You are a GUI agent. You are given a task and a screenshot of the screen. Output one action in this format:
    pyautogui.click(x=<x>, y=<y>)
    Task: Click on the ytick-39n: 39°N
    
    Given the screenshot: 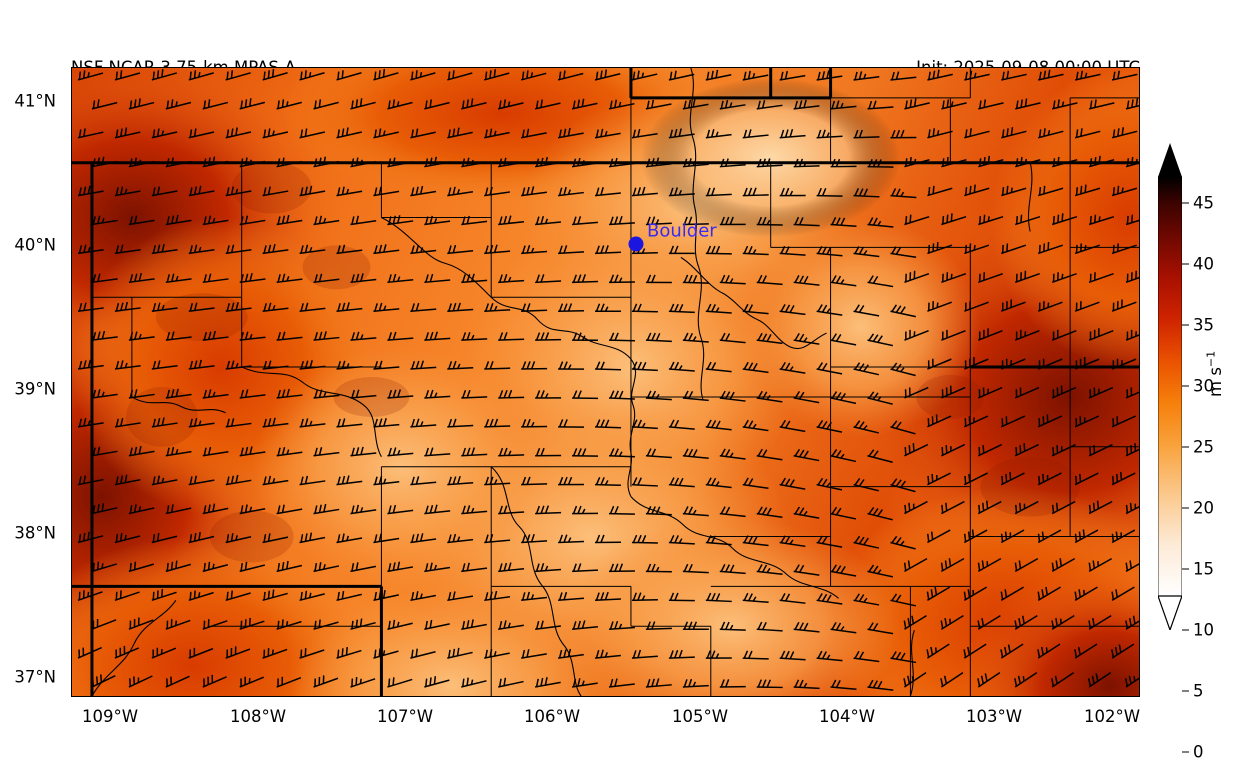 What is the action you would take?
    pyautogui.click(x=35, y=389)
    